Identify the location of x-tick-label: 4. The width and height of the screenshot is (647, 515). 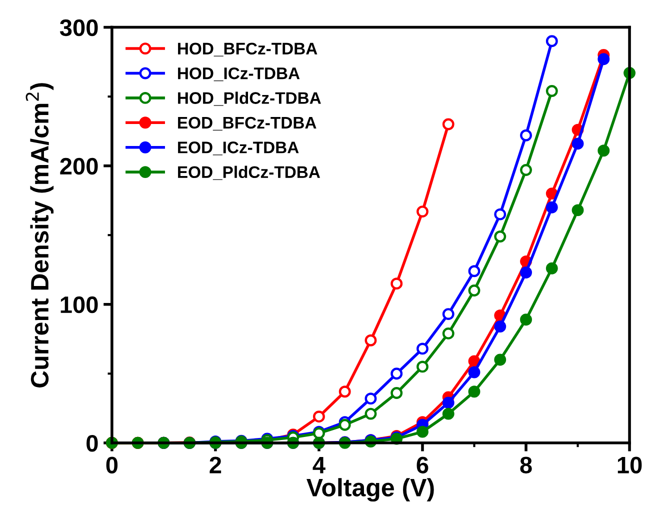
(319, 465).